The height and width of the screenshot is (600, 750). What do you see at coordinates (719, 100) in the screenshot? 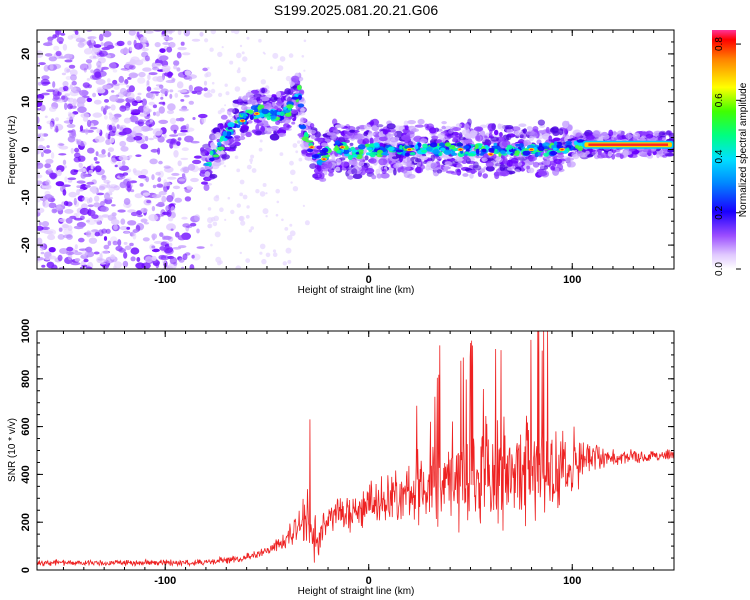
I see `colorbar-tick-label: 0.6` at bounding box center [719, 100].